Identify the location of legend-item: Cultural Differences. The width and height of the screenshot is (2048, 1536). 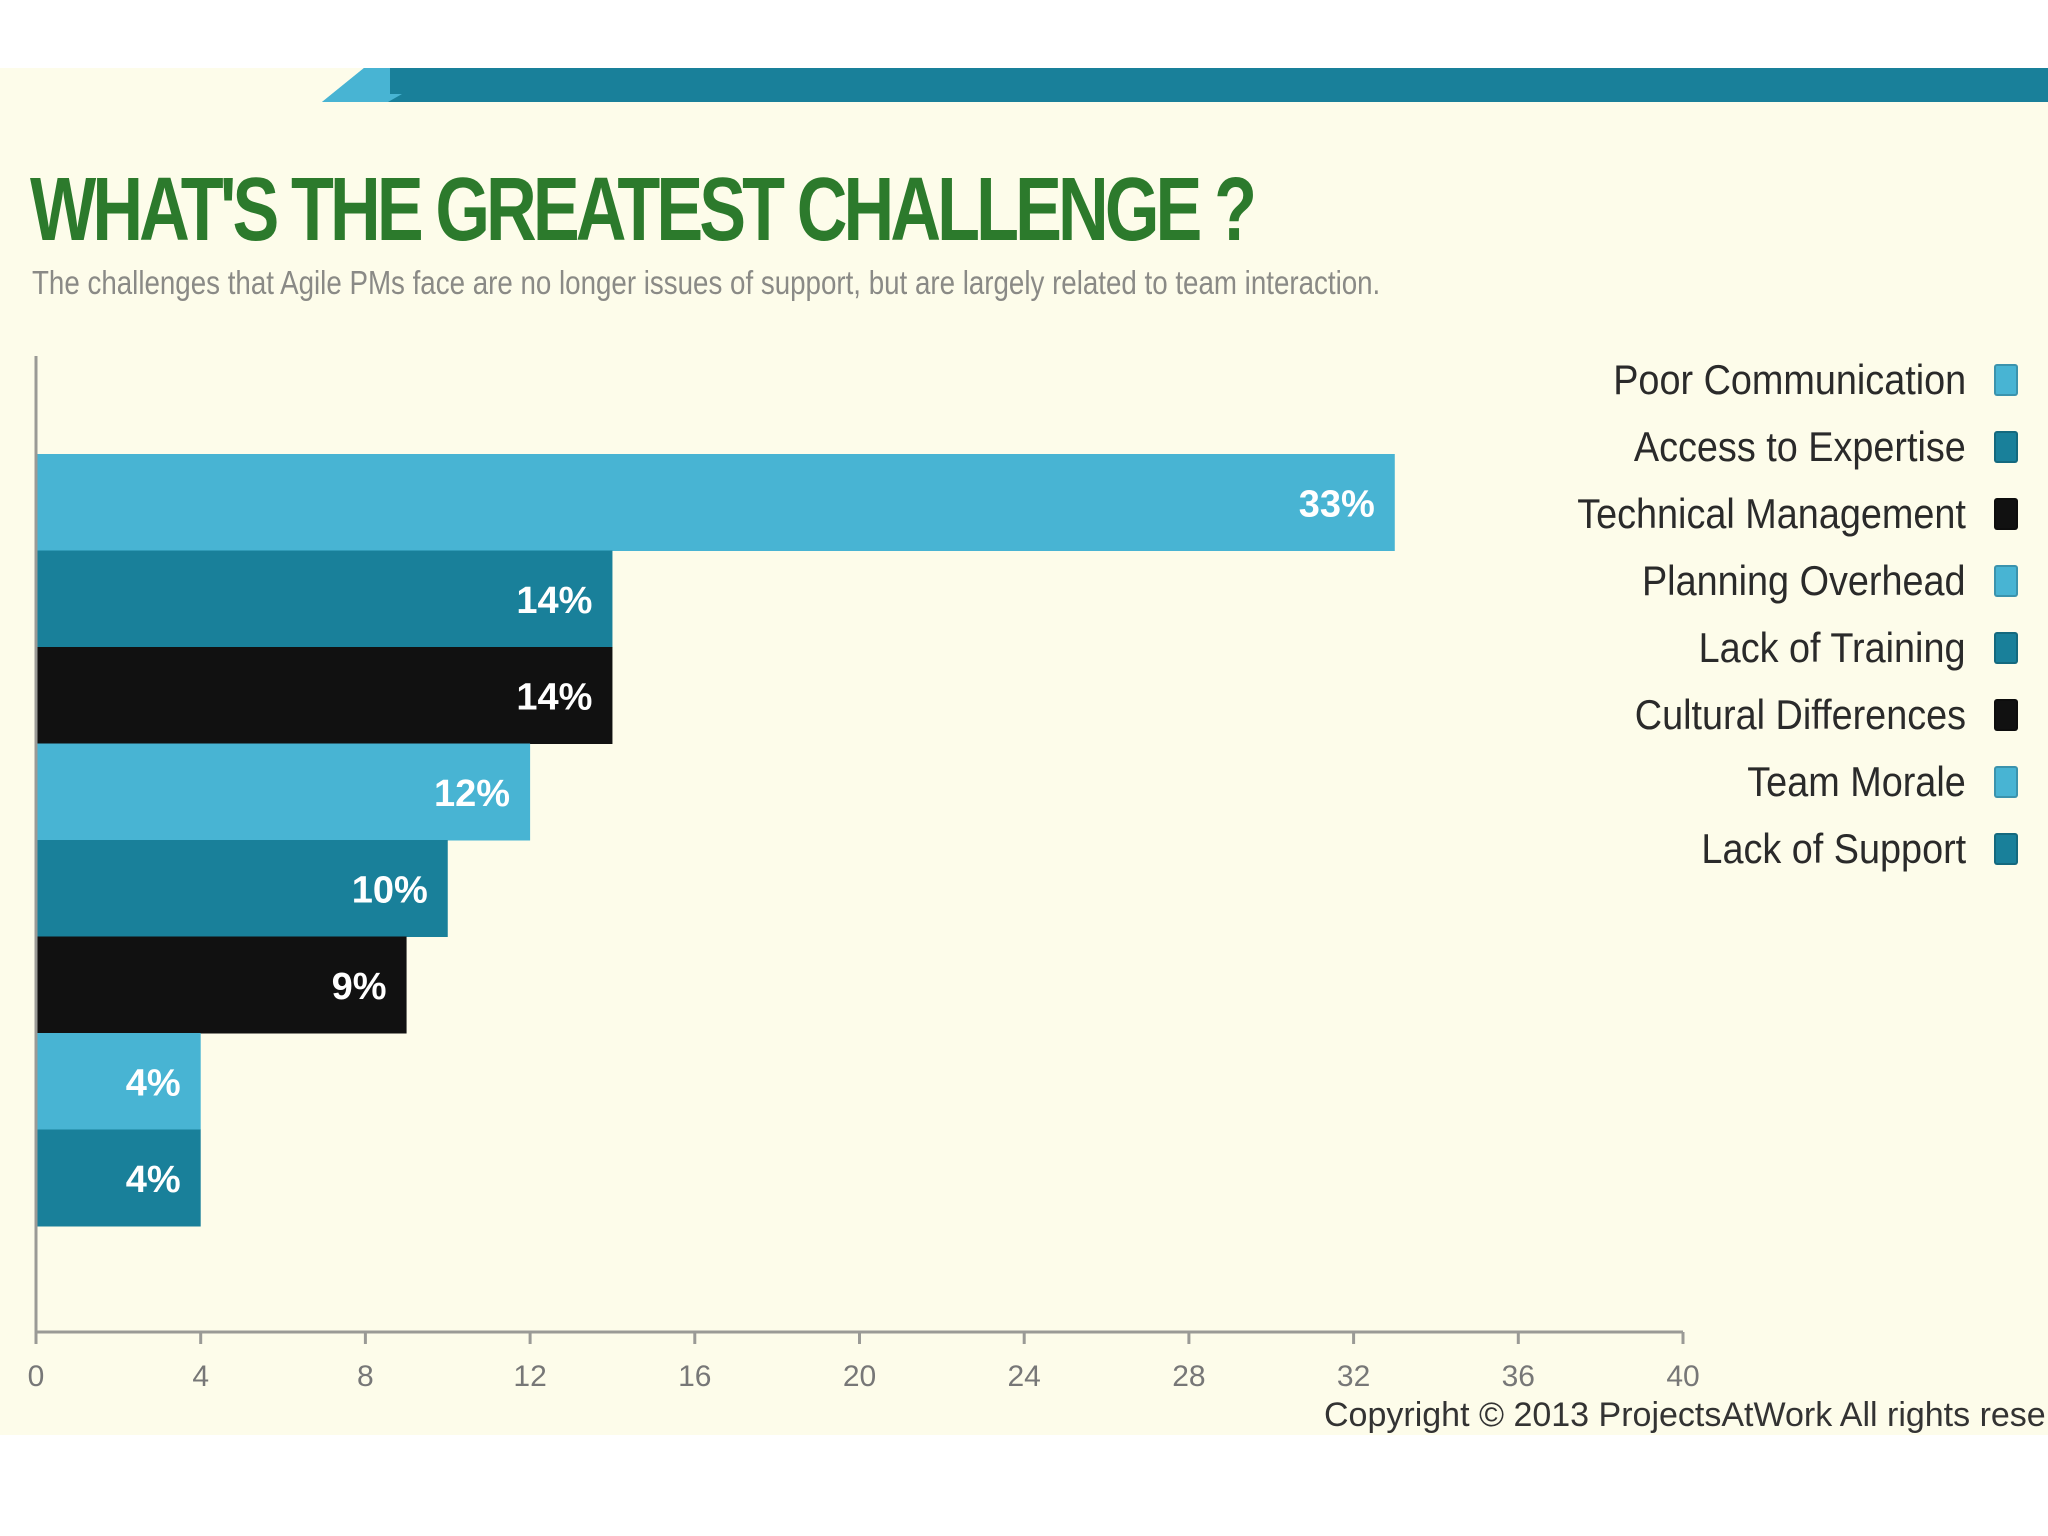
(1738, 714).